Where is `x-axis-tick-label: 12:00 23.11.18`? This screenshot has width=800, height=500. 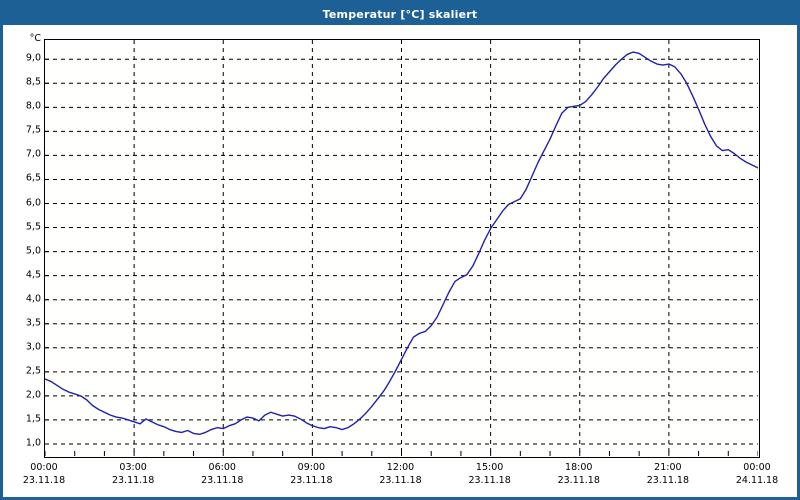
x-axis-tick-label: 12:00 23.11.18 is located at coordinates (401, 474).